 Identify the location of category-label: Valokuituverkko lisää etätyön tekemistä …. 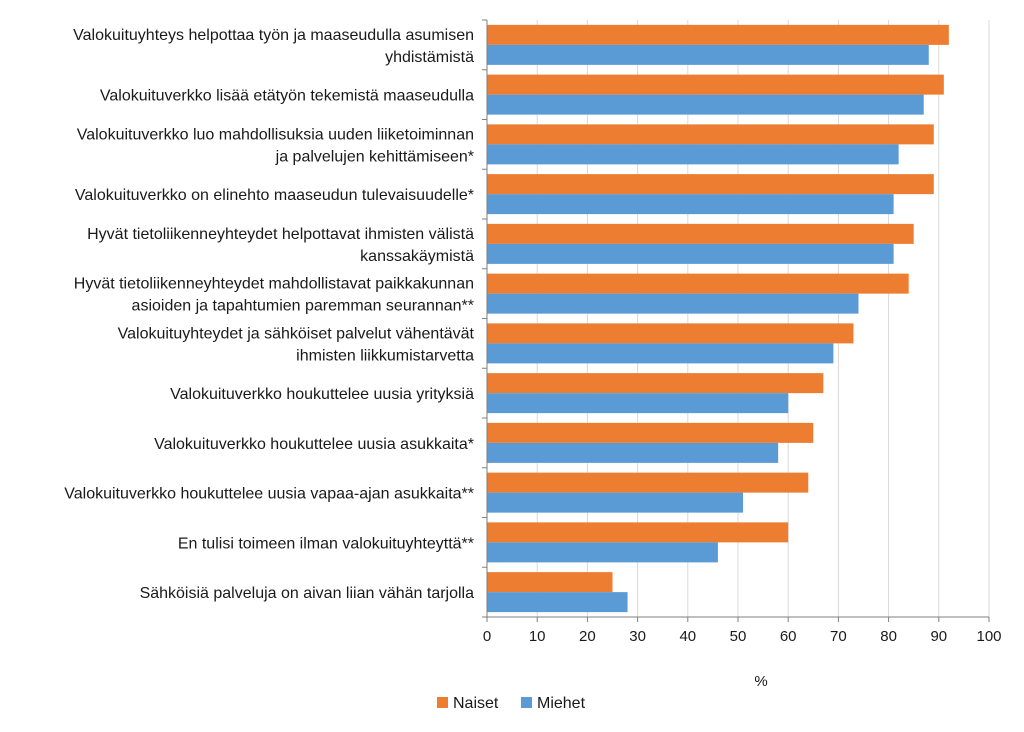
(287, 96).